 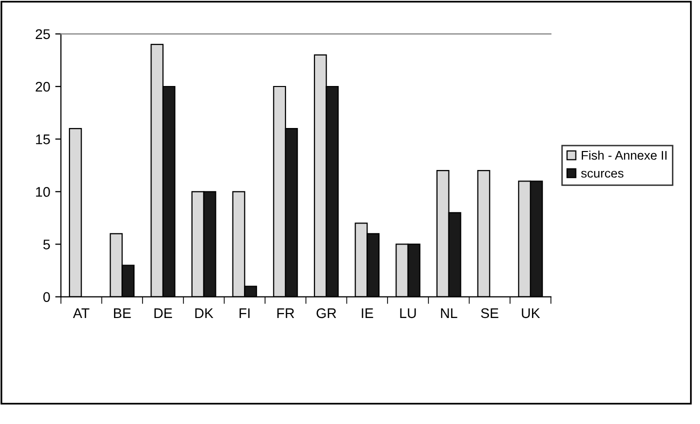 What do you see at coordinates (122, 313) in the screenshot?
I see `x-tick-label: BE` at bounding box center [122, 313].